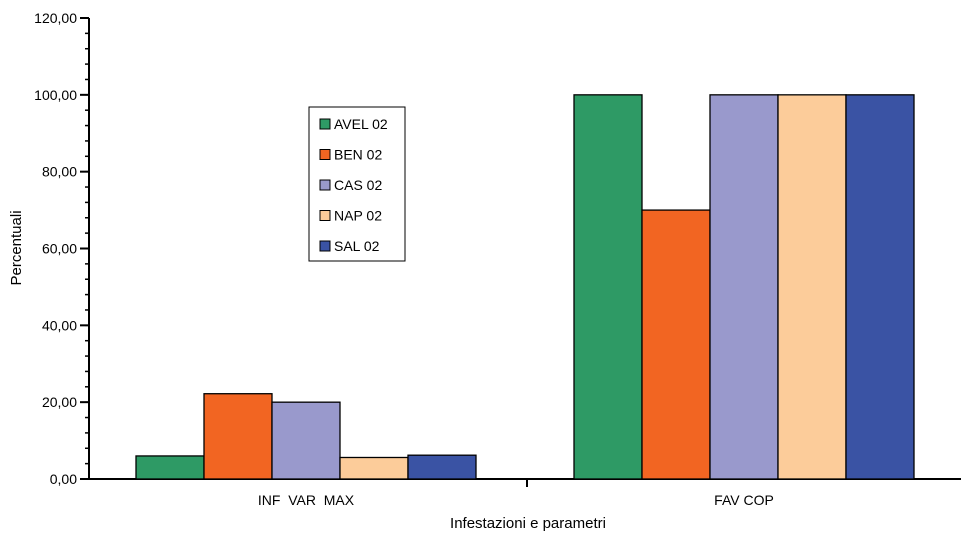  I want to click on legend: AVEL 02 BEN 02 CAS 02 NAP 02 SAL 02, so click(357, 184).